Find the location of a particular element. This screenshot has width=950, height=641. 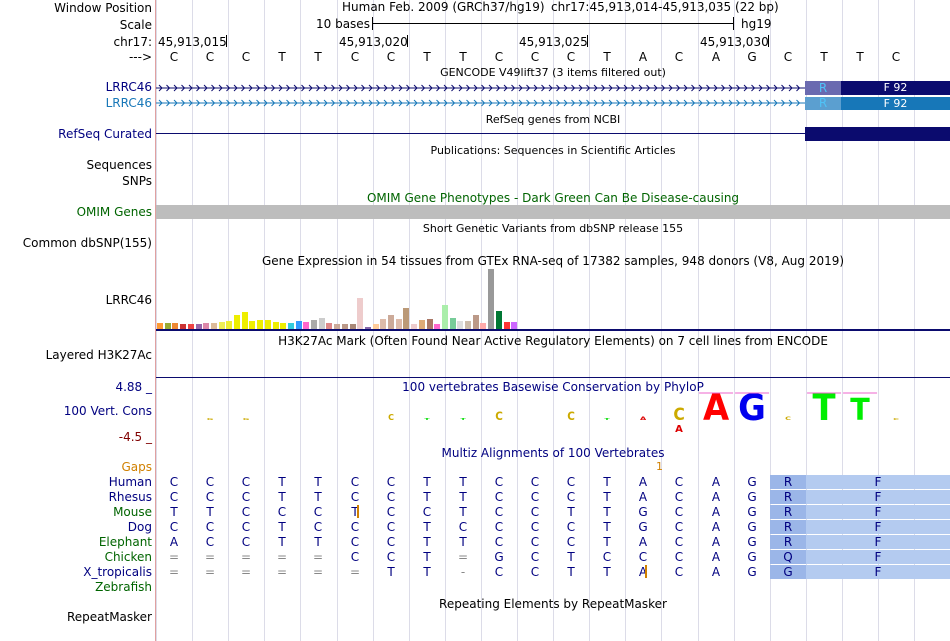

gencode-gene-models is located at coordinates (553, 96).